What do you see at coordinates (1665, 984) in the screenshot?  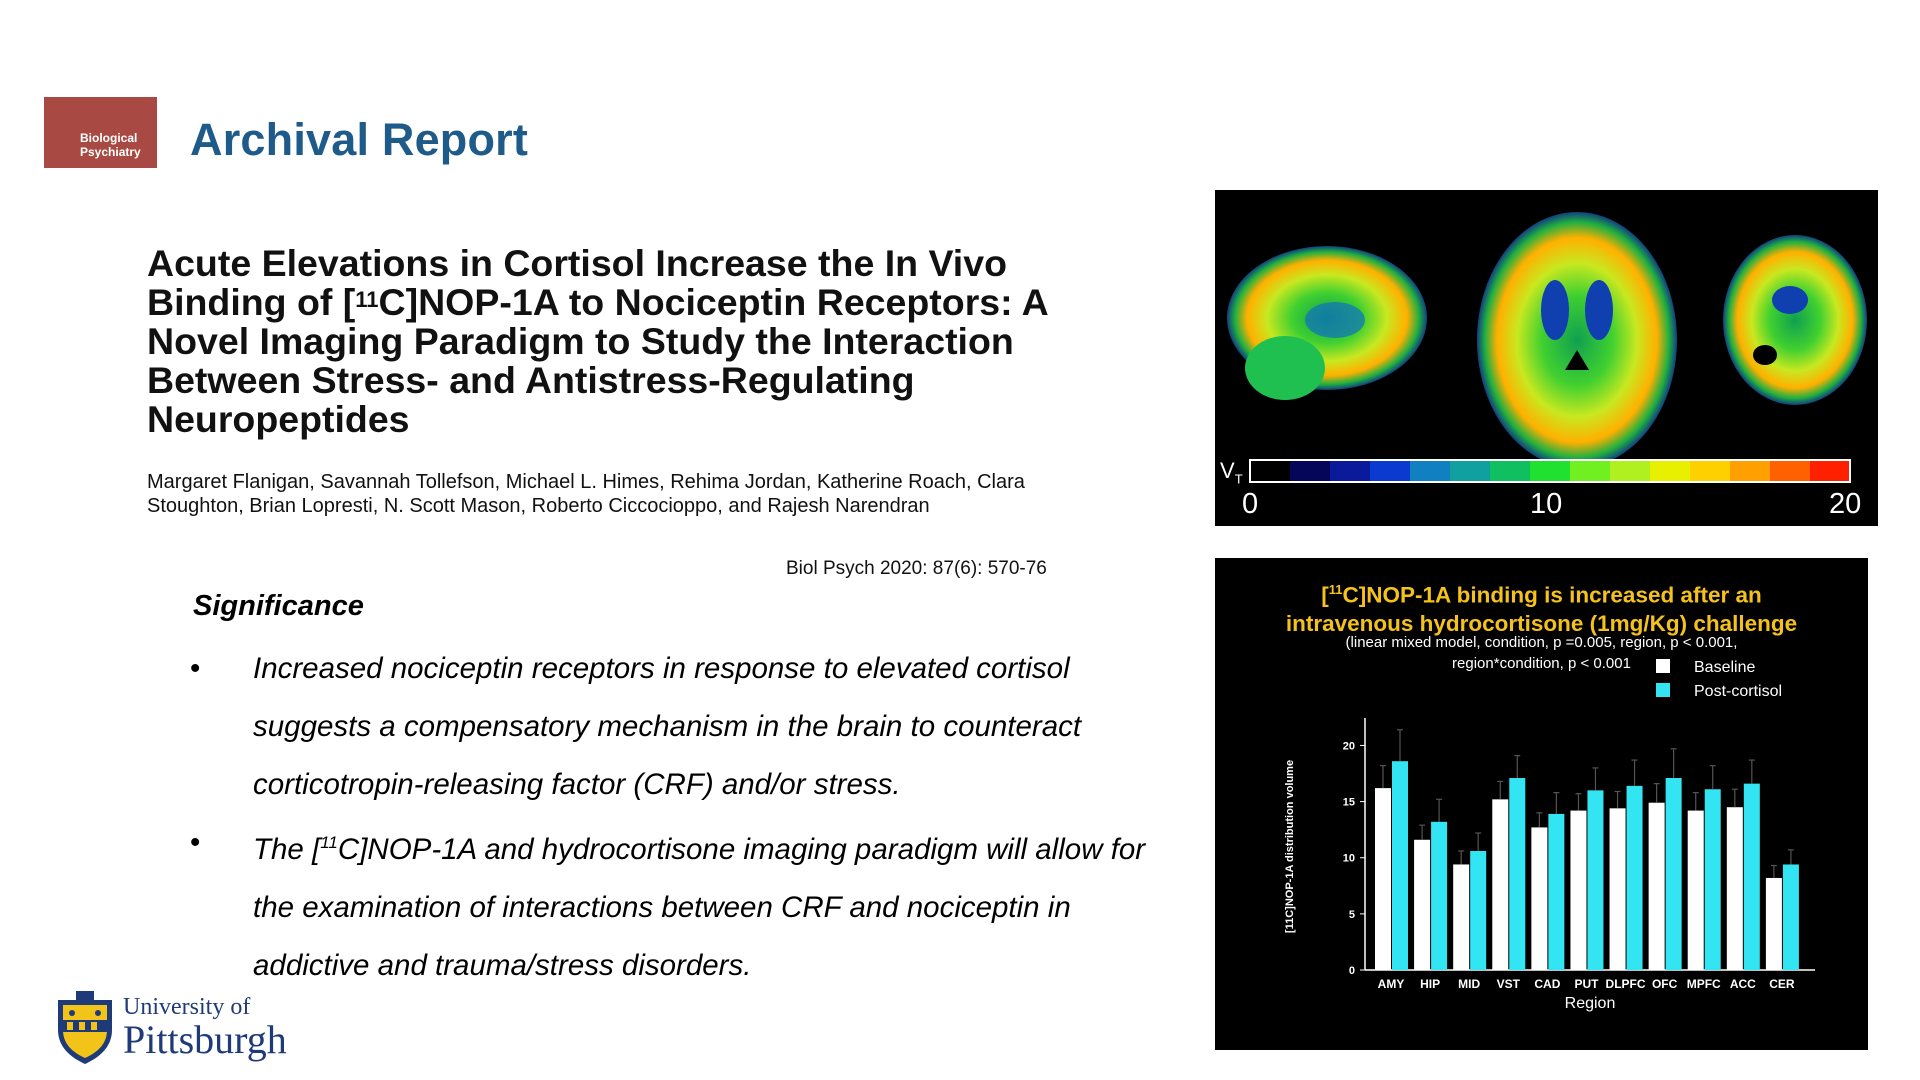 I see `x-tick-label: OFC` at bounding box center [1665, 984].